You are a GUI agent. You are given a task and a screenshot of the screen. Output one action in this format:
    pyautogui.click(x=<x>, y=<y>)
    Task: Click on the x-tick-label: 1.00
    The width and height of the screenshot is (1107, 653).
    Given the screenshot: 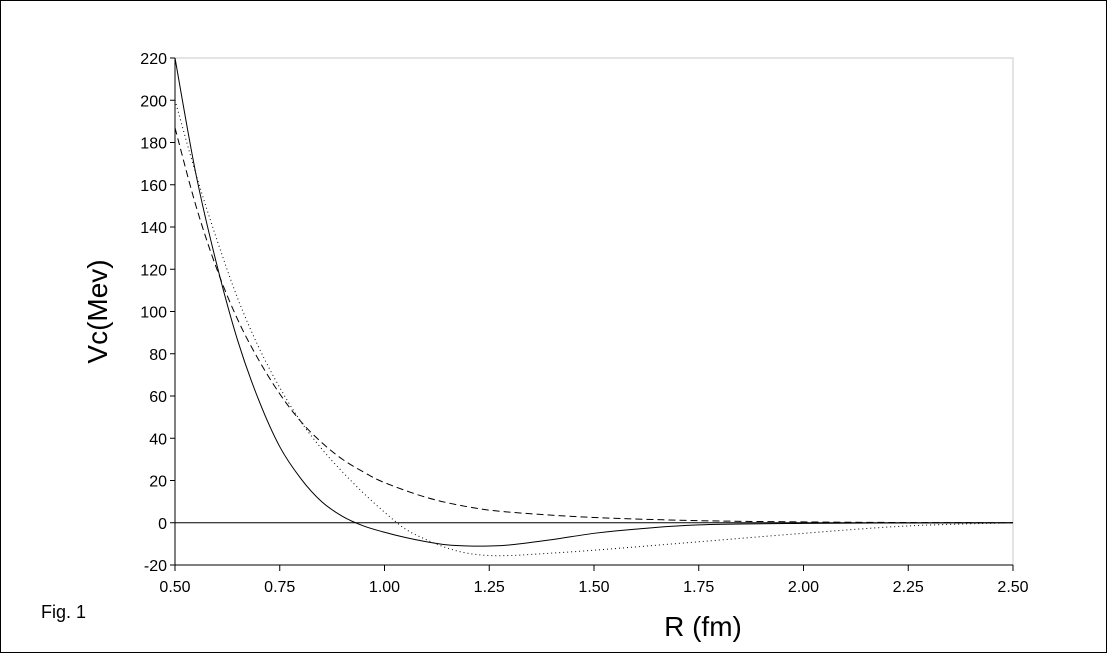 What is the action you would take?
    pyautogui.click(x=384, y=587)
    